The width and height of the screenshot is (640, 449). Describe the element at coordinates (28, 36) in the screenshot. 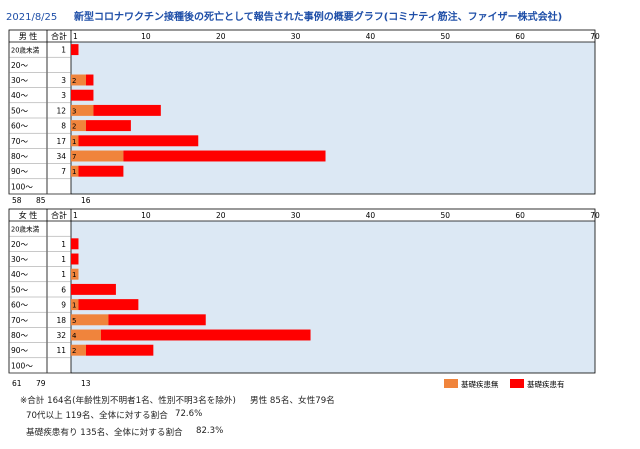

I see `male-panel-label: 男 性` at that location.